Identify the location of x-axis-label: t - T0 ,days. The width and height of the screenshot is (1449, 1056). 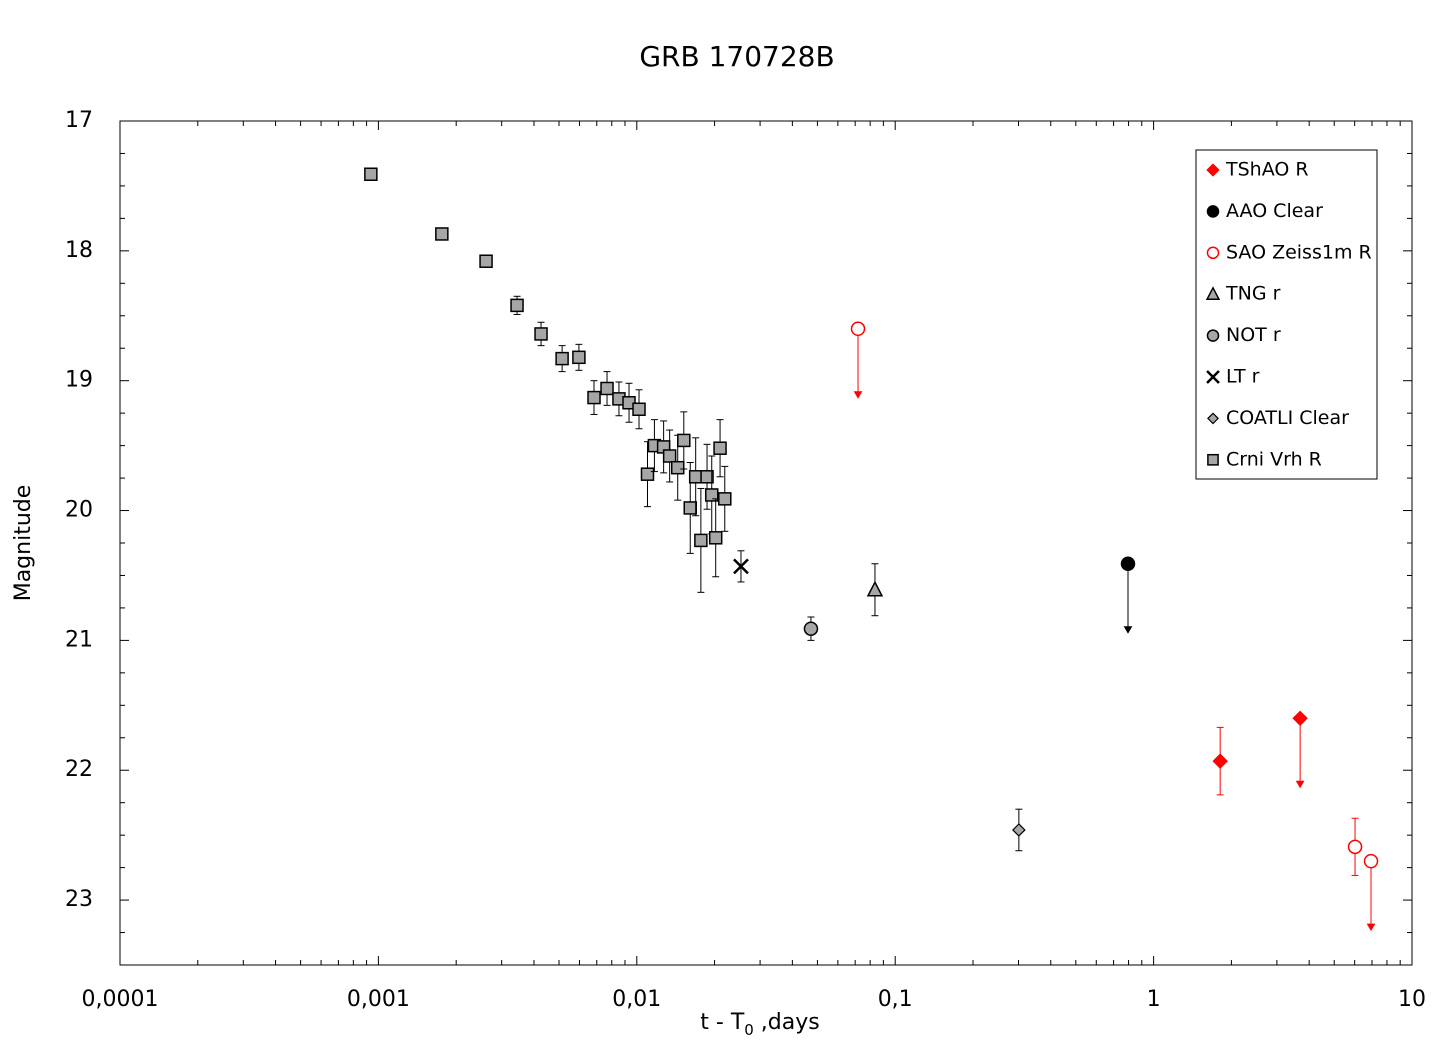
(759, 1024).